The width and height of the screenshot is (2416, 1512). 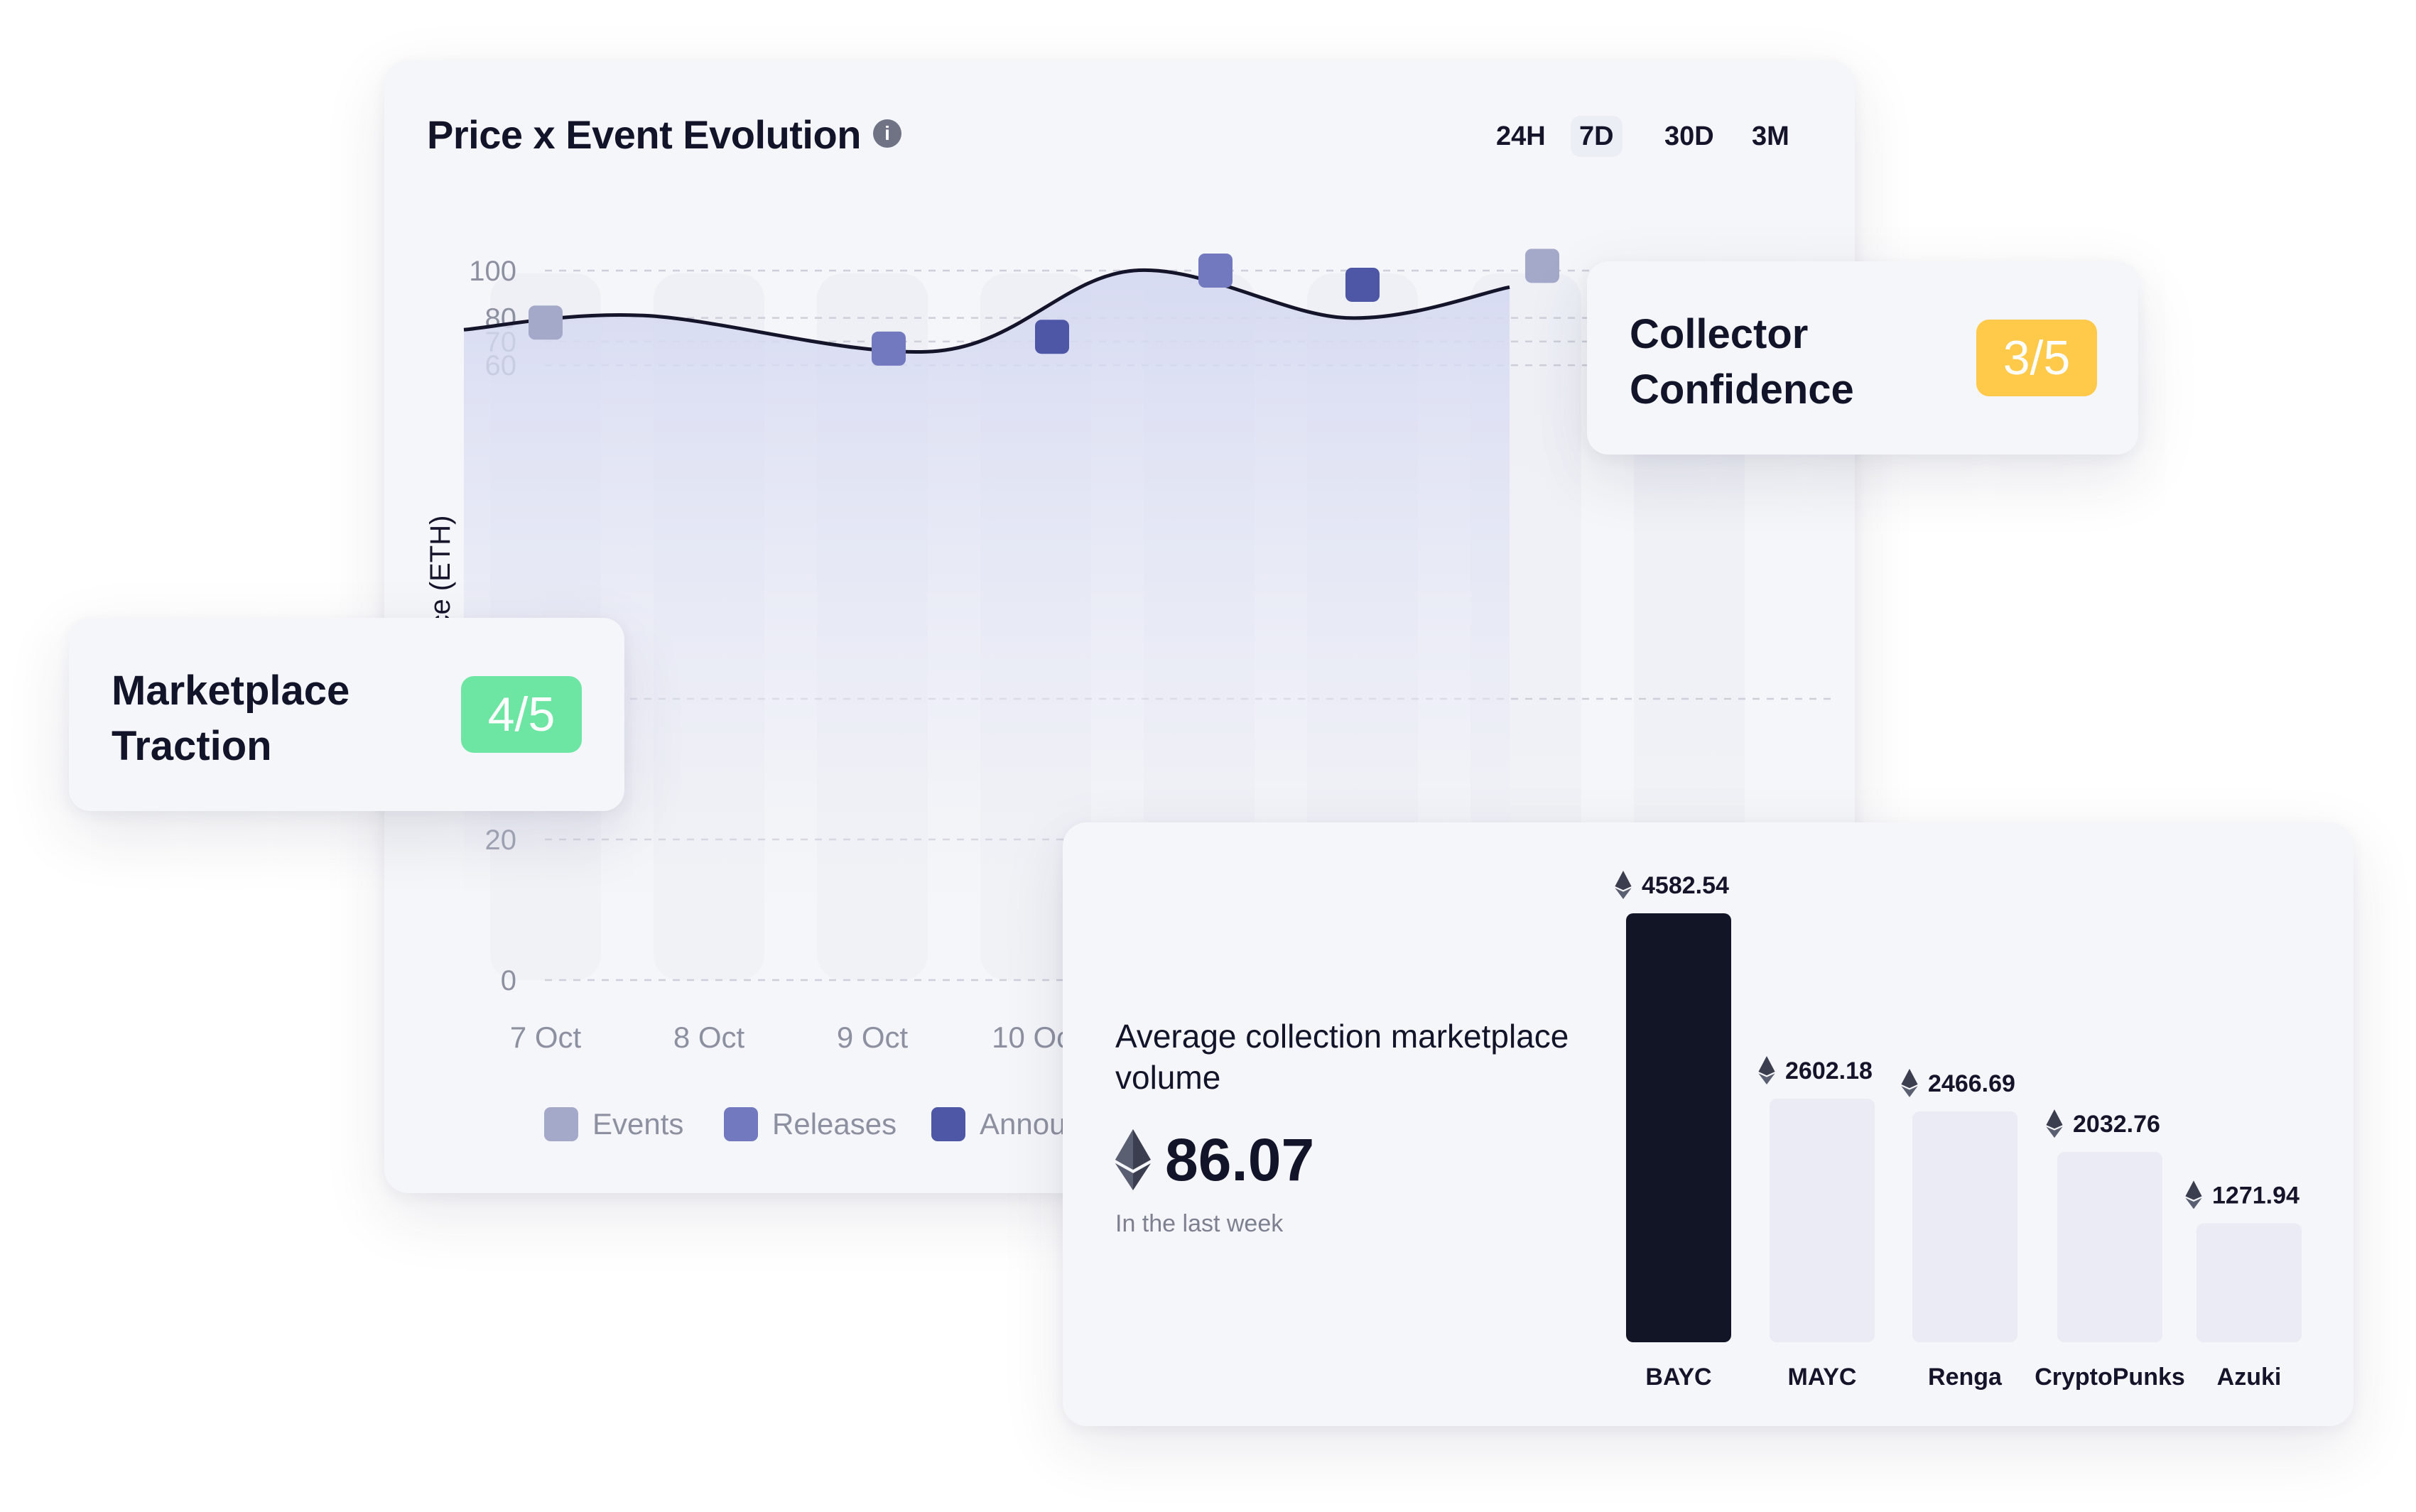 What do you see at coordinates (709, 1037) in the screenshot?
I see `x-tick-label: 8 Oct` at bounding box center [709, 1037].